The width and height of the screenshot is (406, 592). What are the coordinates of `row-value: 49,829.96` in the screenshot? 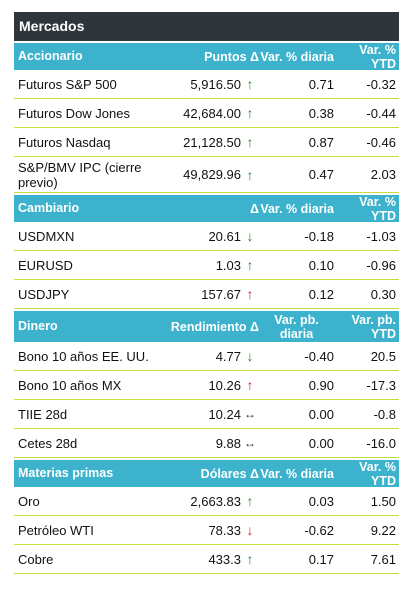 It's located at (212, 174).